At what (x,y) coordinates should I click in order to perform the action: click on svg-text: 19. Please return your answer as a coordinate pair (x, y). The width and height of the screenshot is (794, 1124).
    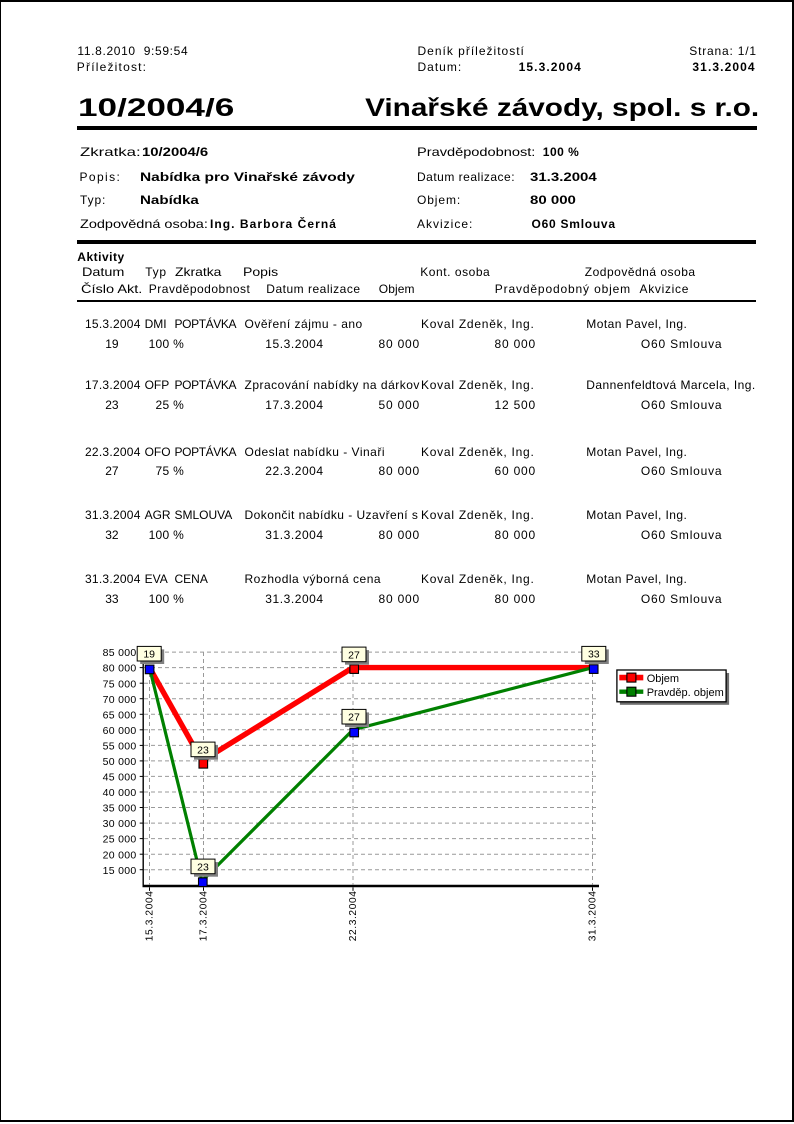
    Looking at the image, I should click on (149, 655).